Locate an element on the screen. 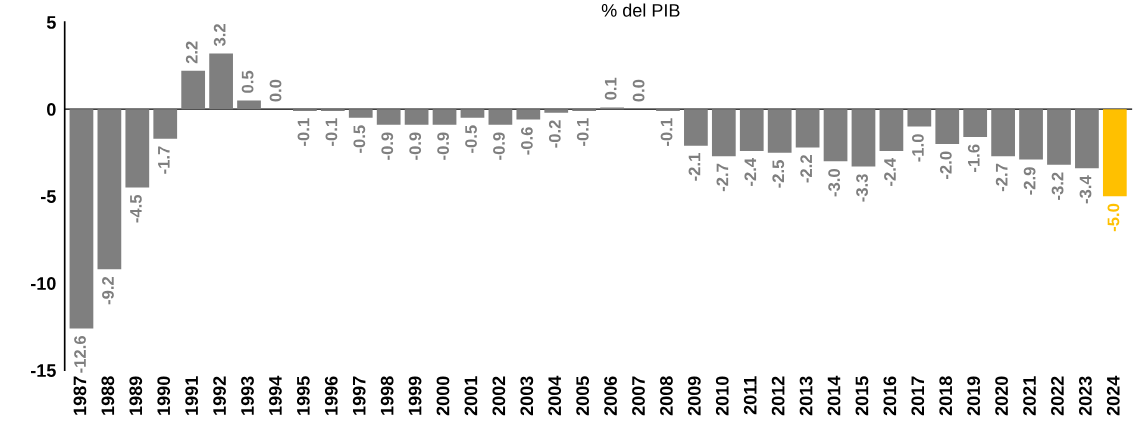 The width and height of the screenshot is (1135, 434). x-tick-label: 1997 is located at coordinates (359, 395).